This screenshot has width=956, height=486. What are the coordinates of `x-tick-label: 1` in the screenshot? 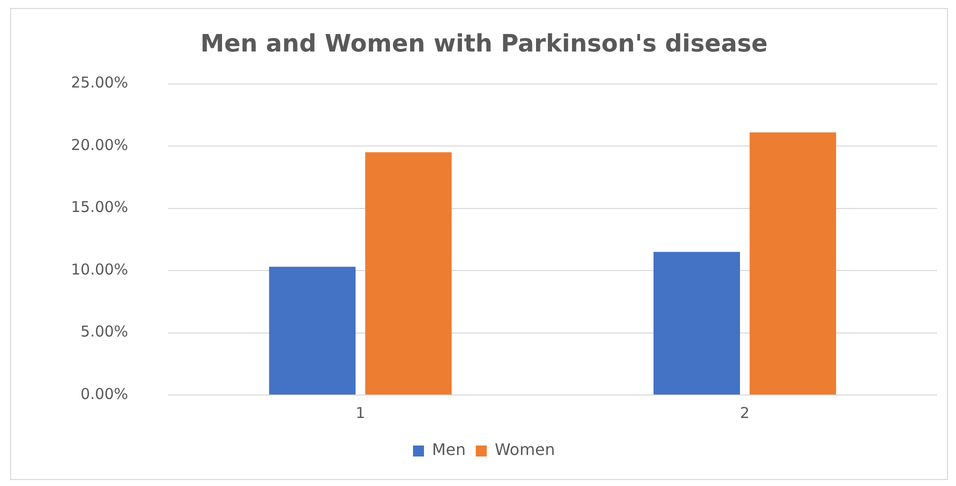 It's located at (361, 413).